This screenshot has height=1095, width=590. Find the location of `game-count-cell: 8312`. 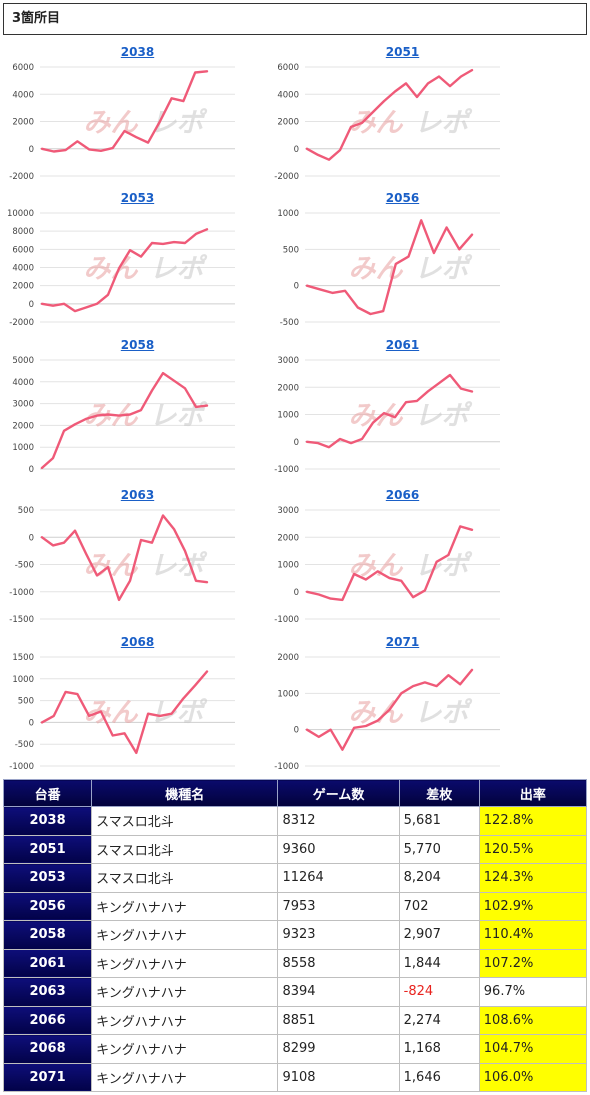

game-count-cell: 8312 is located at coordinates (338, 821).